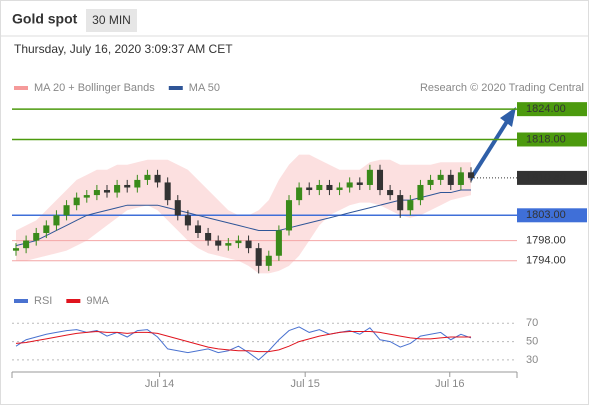  I want to click on ma50-line, so click(243, 218).